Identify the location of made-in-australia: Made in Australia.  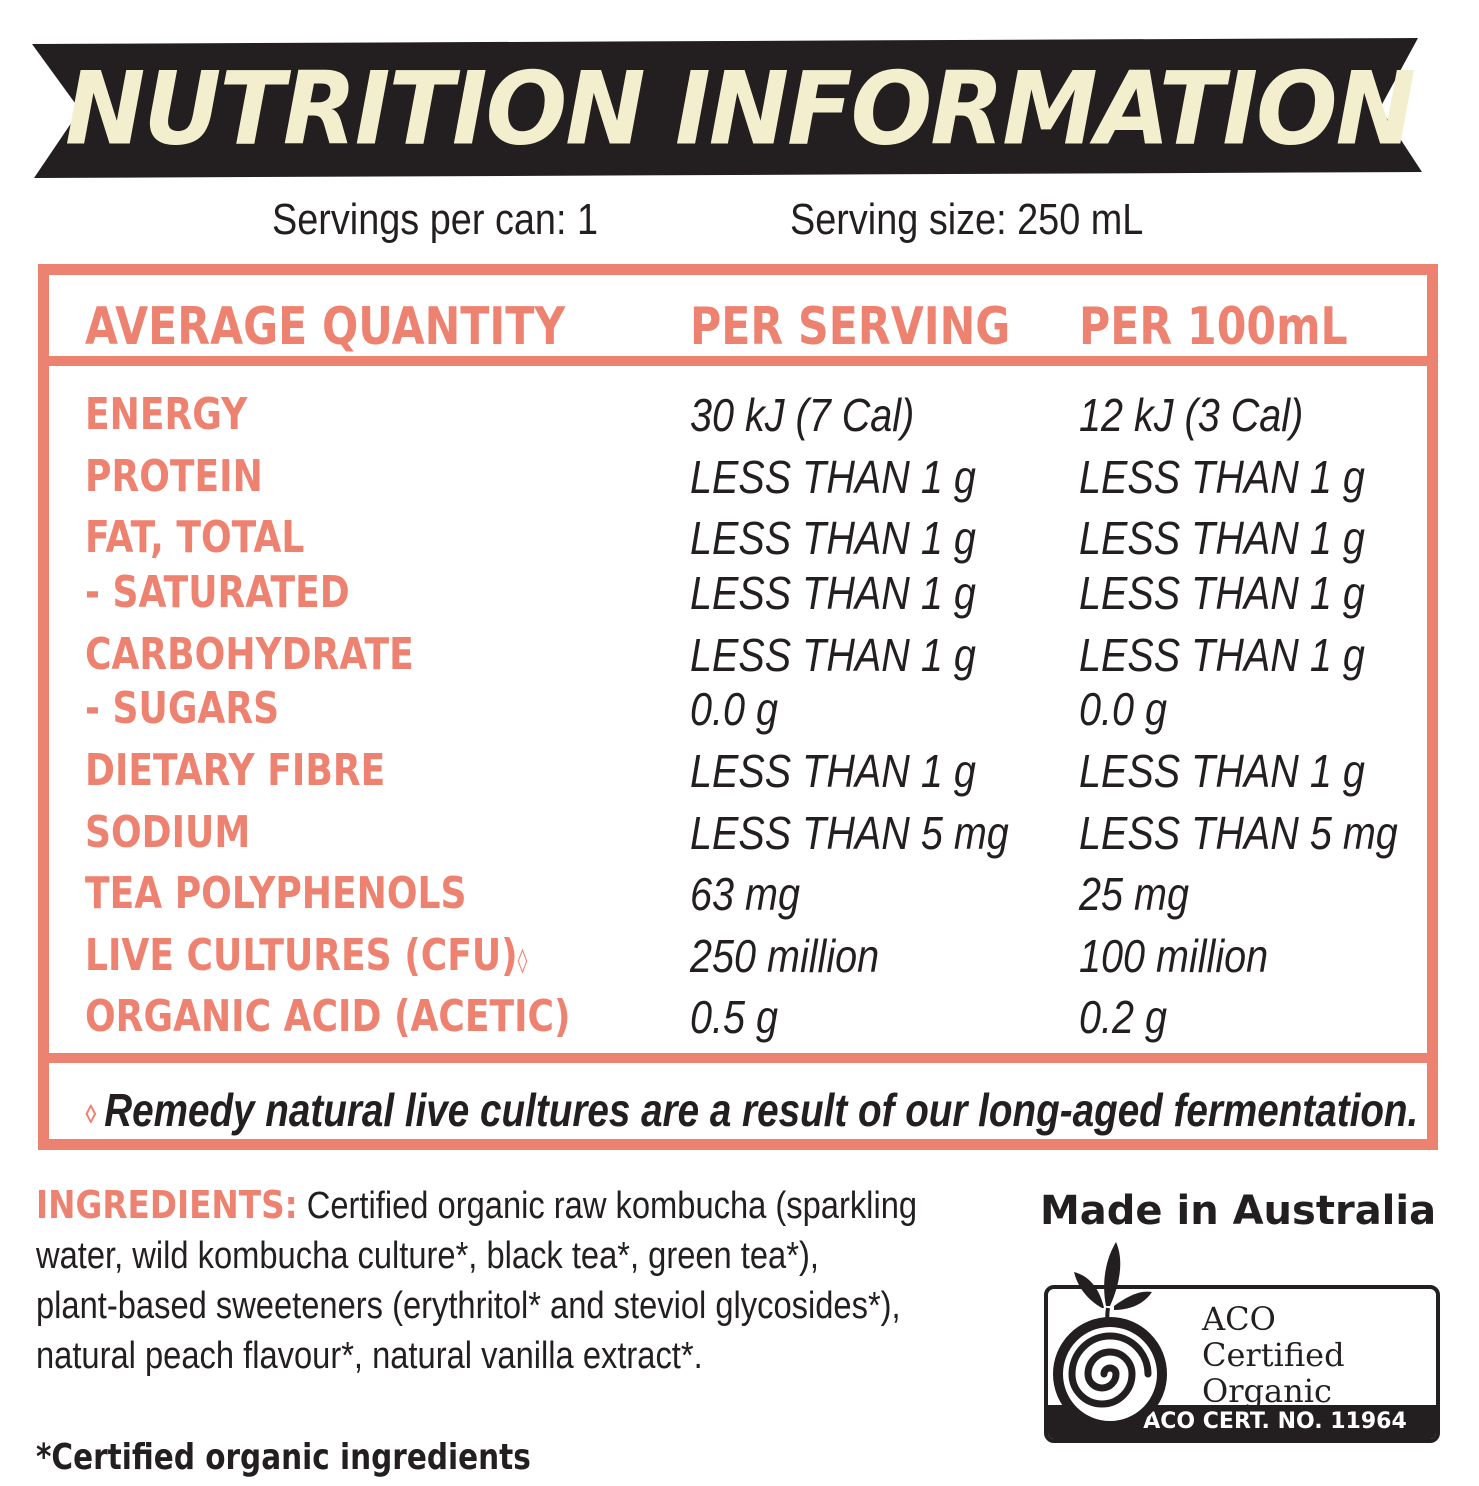
(1238, 1211).